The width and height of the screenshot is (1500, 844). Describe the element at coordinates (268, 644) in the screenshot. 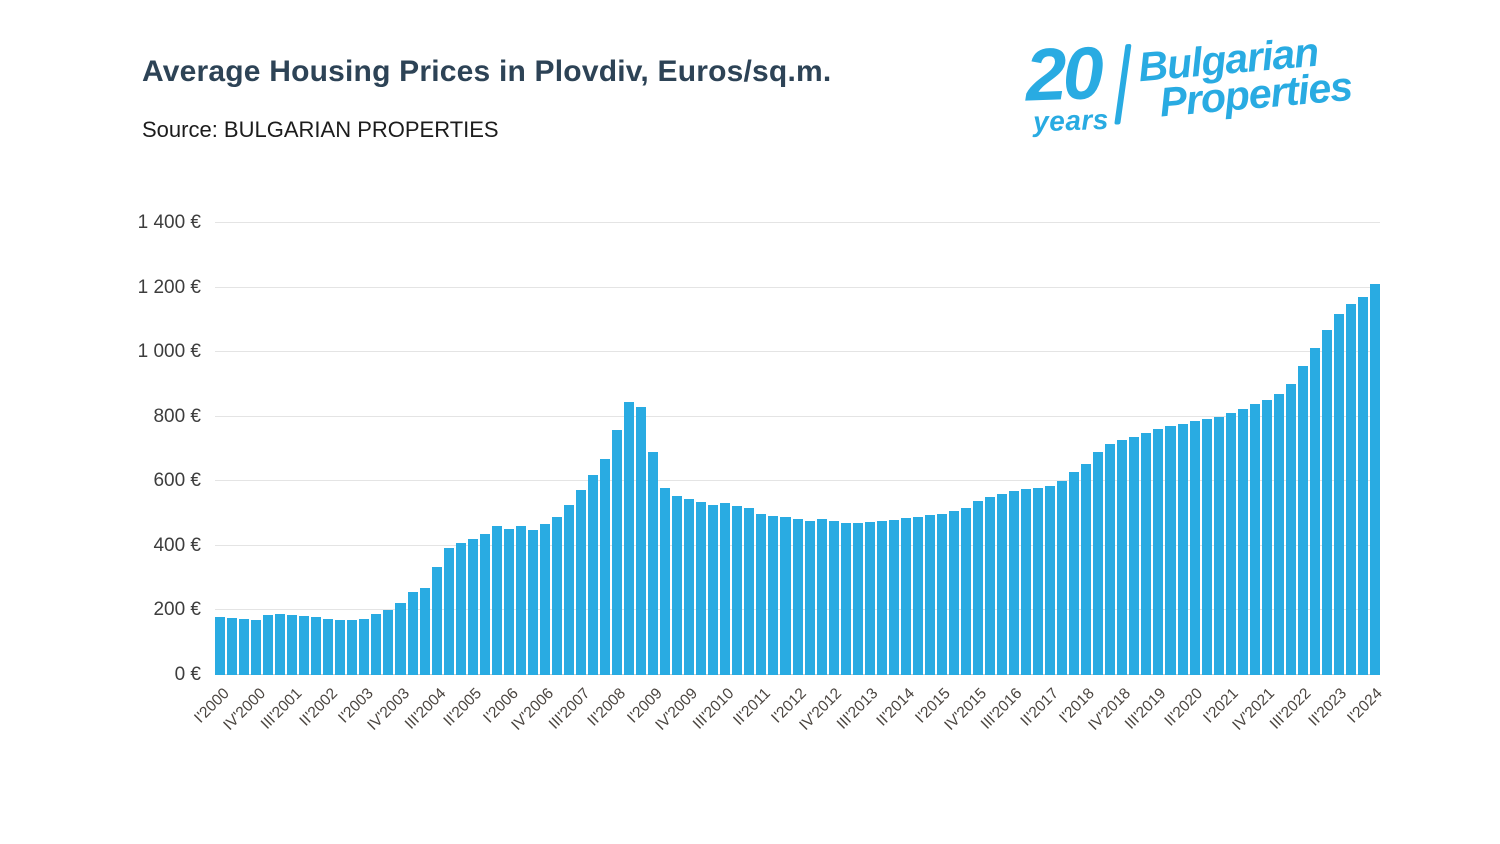

I see `bar-I'2001` at that location.